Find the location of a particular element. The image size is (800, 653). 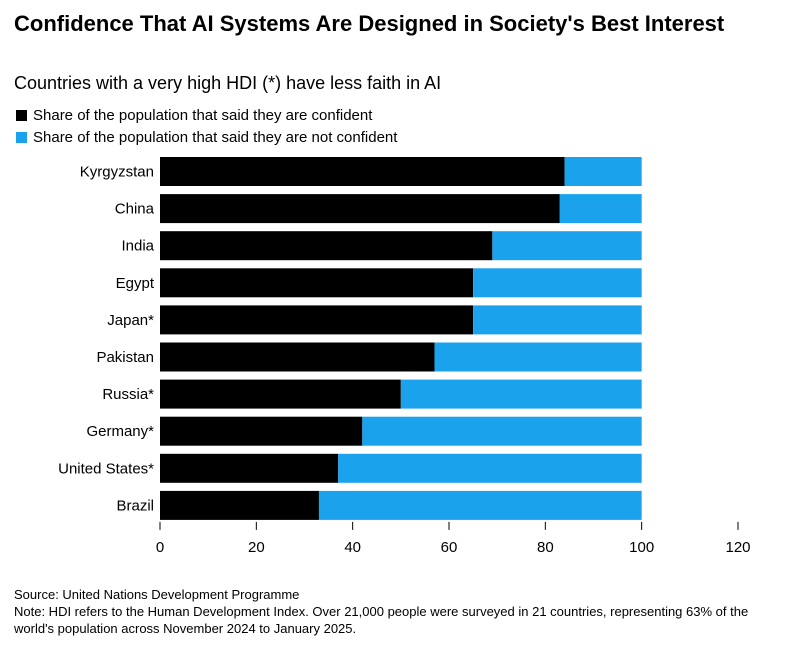

x-tick-label: 40 is located at coordinates (352, 547).